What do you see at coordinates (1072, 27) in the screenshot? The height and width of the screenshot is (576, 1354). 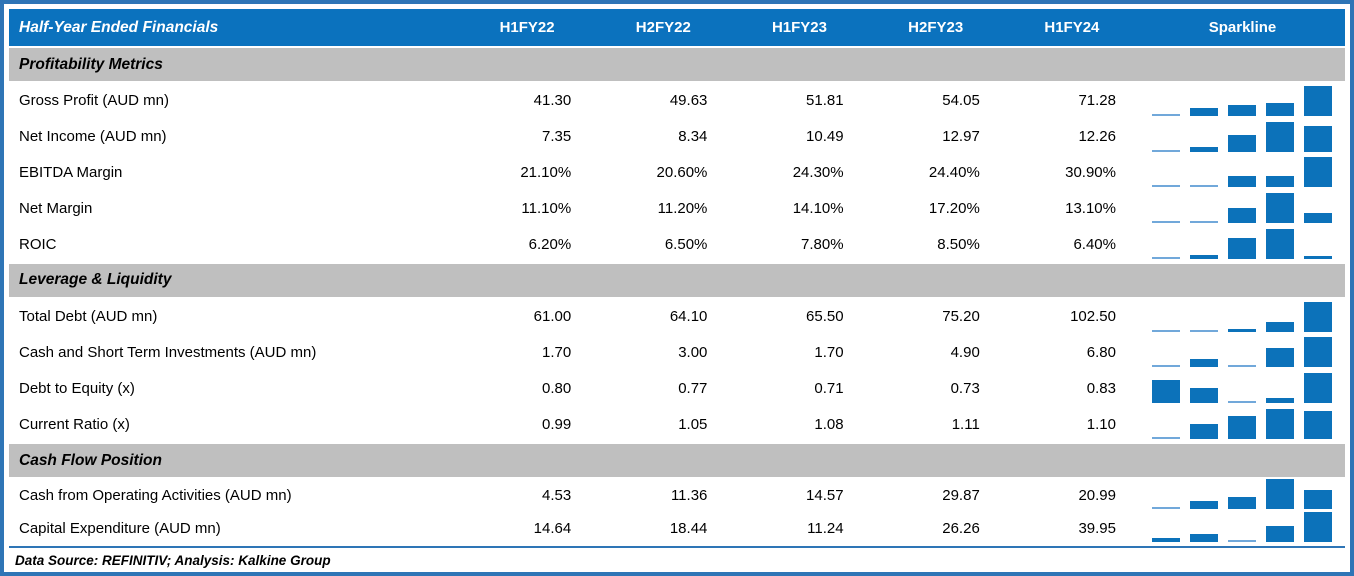 I see `column-header-h1fy24: H1FY24` at bounding box center [1072, 27].